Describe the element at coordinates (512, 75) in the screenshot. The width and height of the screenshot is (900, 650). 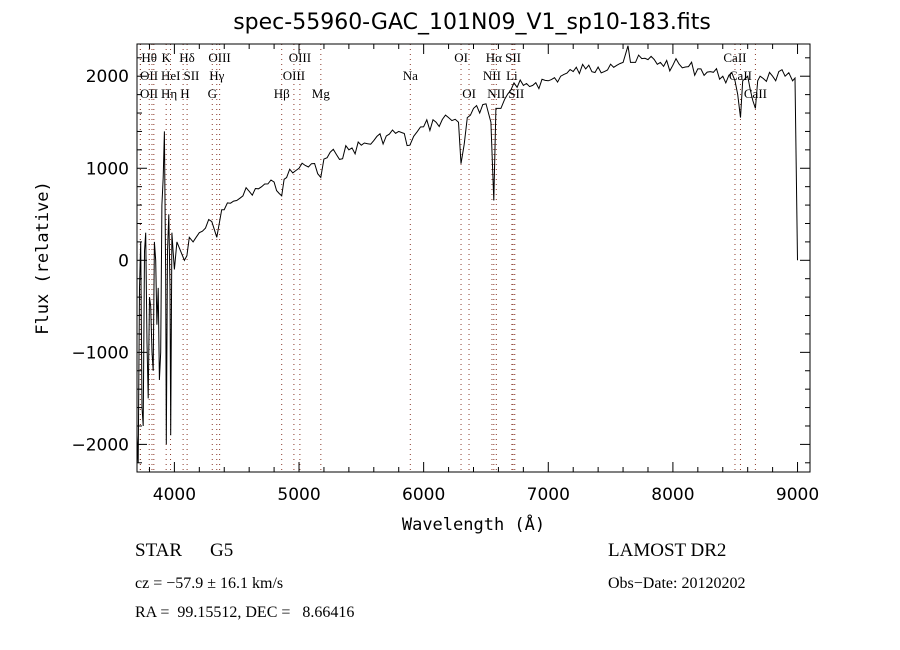
I see `line-mark-label: Li` at that location.